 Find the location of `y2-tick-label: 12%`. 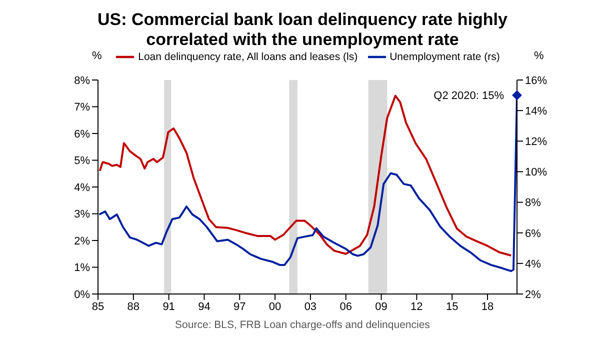

y2-tick-label: 12% is located at coordinates (536, 142).